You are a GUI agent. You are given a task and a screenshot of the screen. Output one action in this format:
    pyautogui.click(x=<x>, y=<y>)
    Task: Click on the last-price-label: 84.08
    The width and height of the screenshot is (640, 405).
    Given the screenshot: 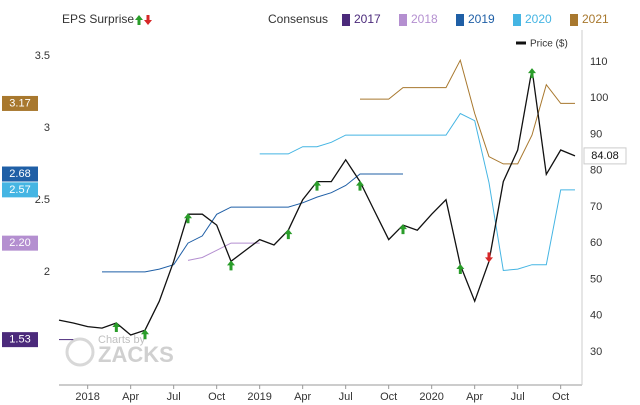 What is the action you would take?
    pyautogui.click(x=605, y=156)
    